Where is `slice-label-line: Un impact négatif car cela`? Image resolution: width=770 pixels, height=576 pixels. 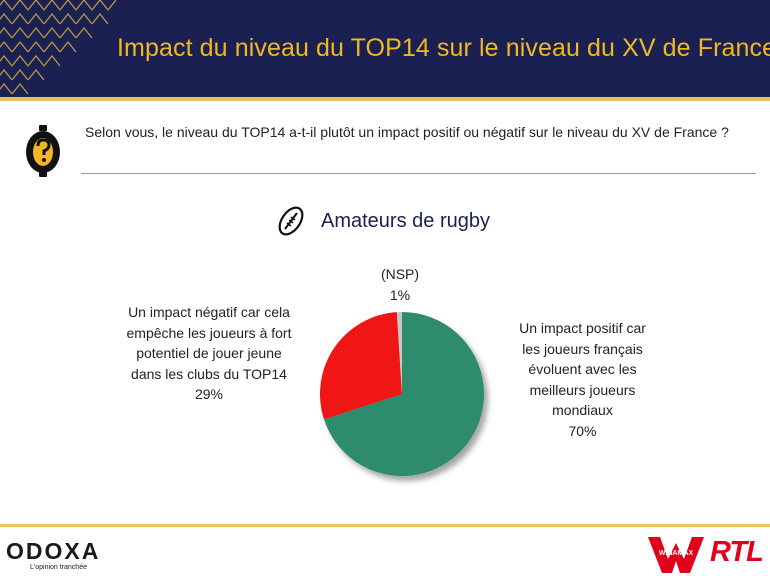 slice-label-line: Un impact négatif car cela is located at coordinates (209, 312).